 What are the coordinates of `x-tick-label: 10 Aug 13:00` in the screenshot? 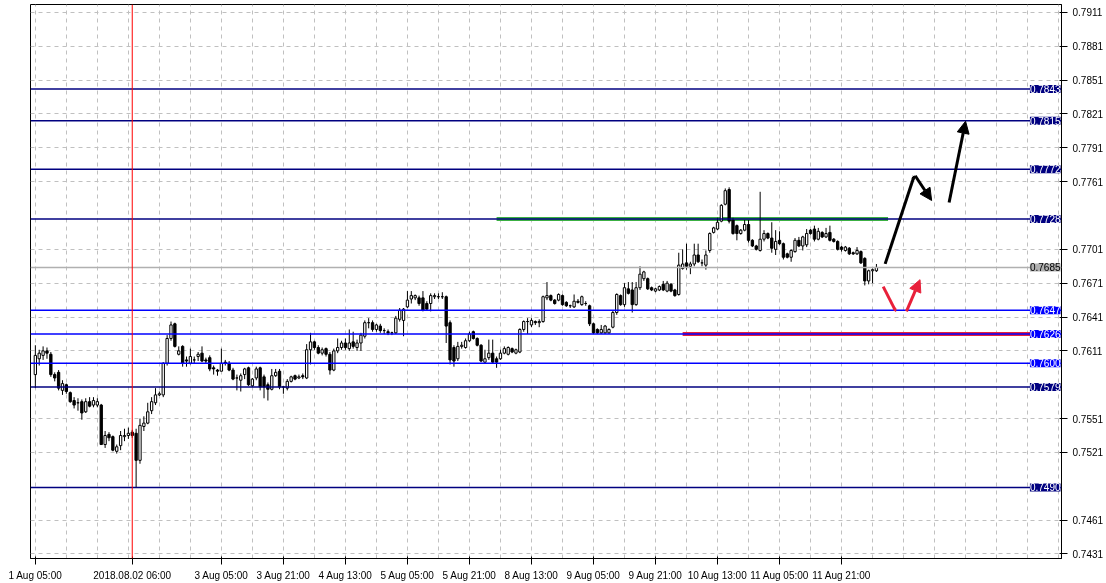 It's located at (717, 575).